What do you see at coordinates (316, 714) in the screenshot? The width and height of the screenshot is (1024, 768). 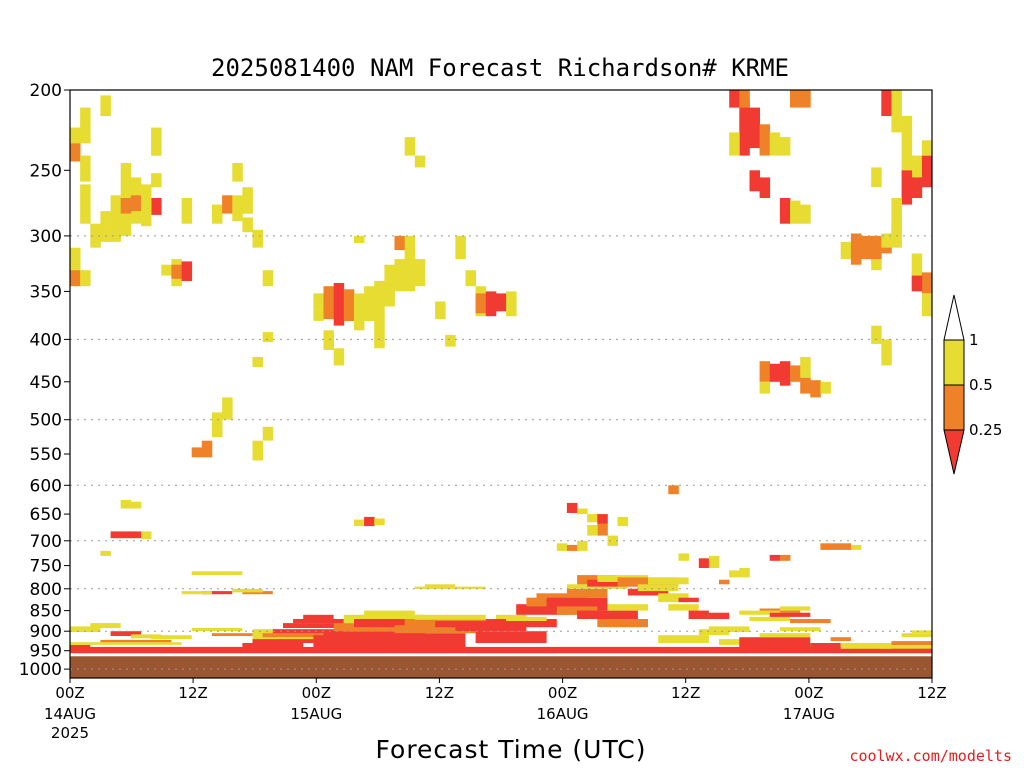 I see `x-tick-date: 15AUG` at bounding box center [316, 714].